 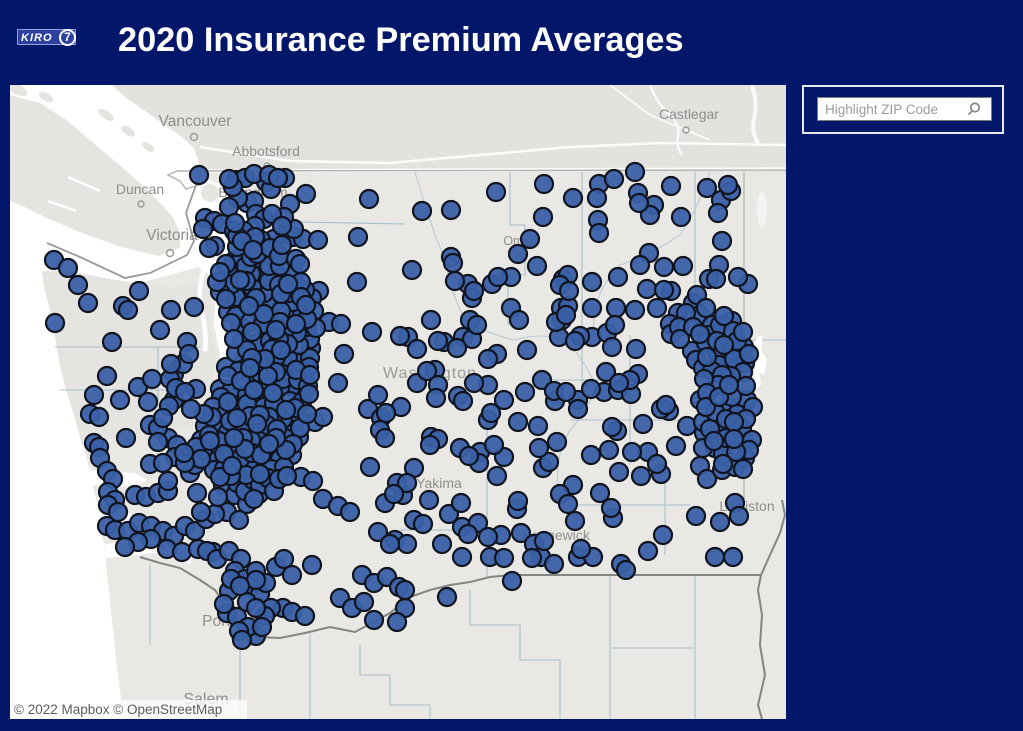 What do you see at coordinates (140, 189) in the screenshot?
I see `svg-text: Duncan` at bounding box center [140, 189].